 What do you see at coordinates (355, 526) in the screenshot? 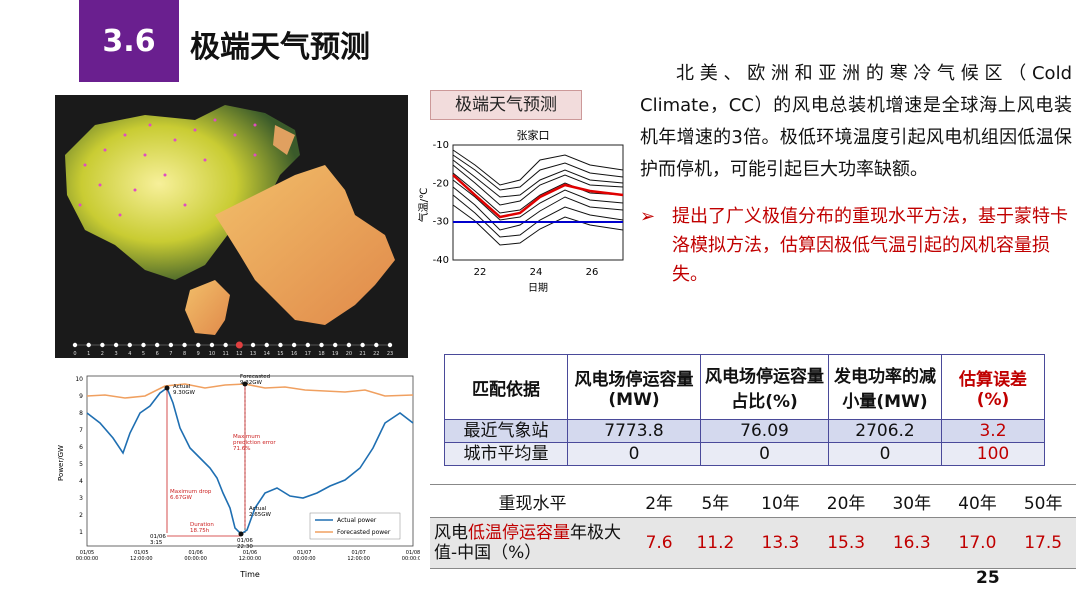
I see `power-chart-legend: Actual power Forecasted power` at bounding box center [355, 526].